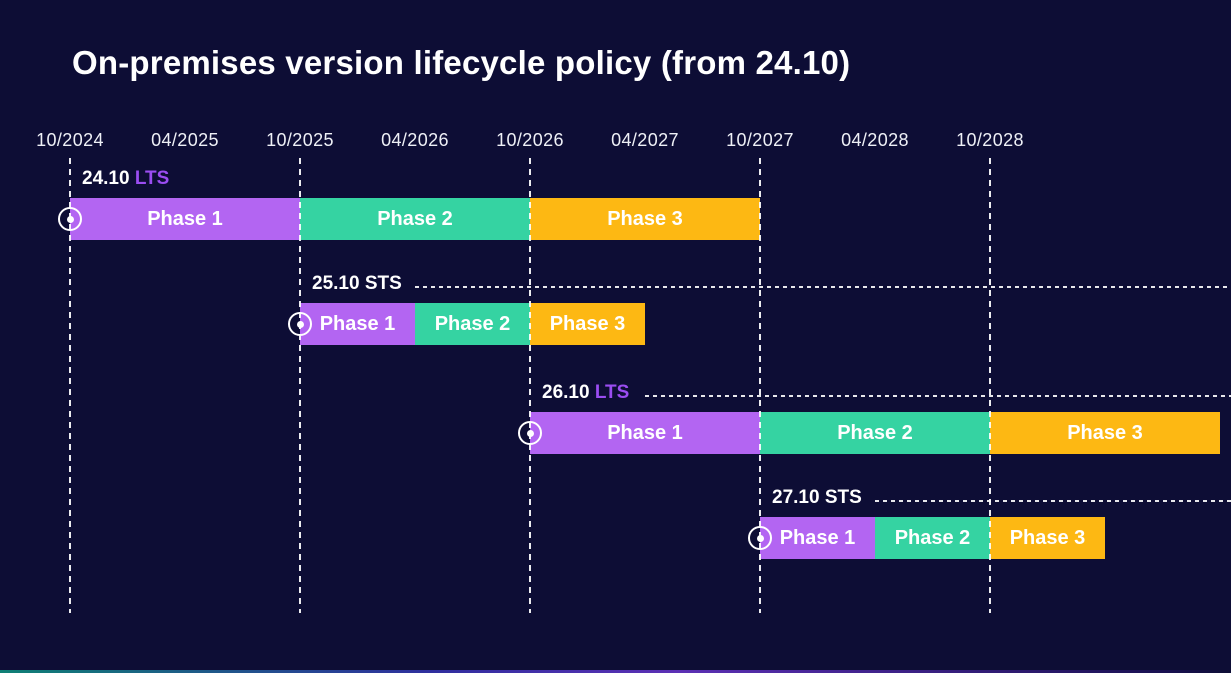  I want to click on bottom-gradient-strip-decoration, so click(615, 671).